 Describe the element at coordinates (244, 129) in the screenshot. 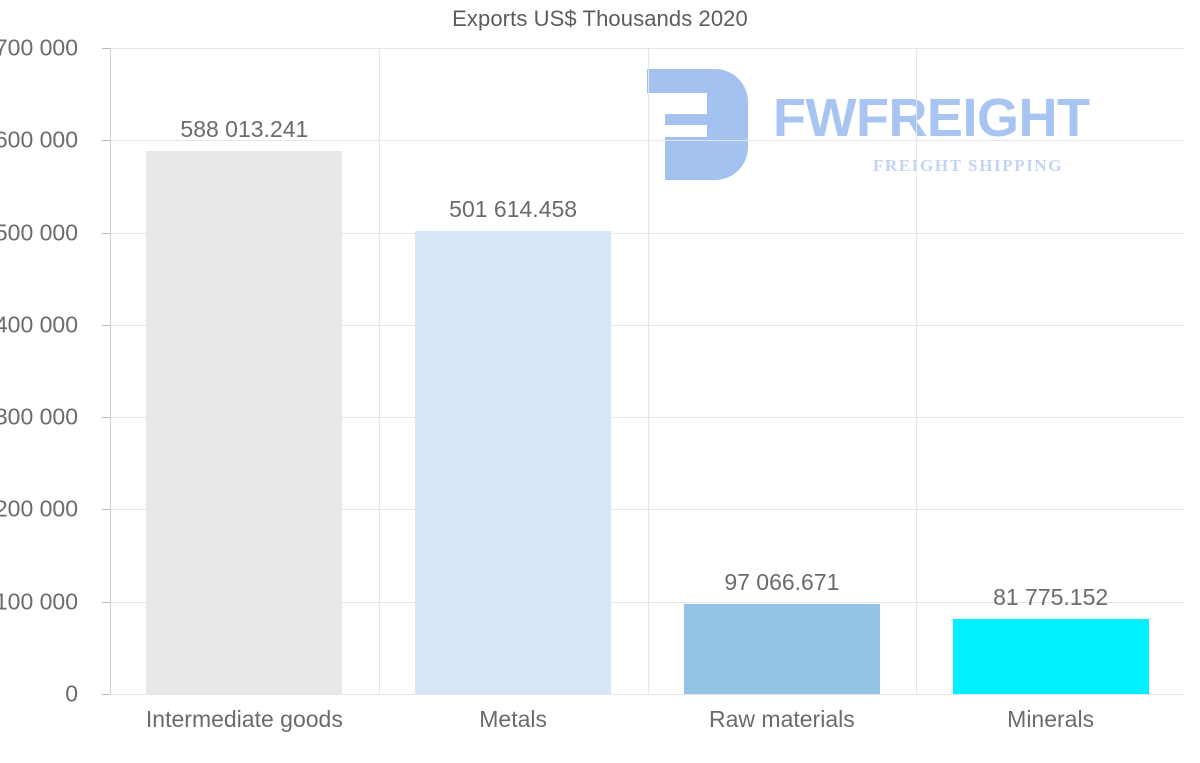

I see `bar-value-label: 588 013.241` at that location.